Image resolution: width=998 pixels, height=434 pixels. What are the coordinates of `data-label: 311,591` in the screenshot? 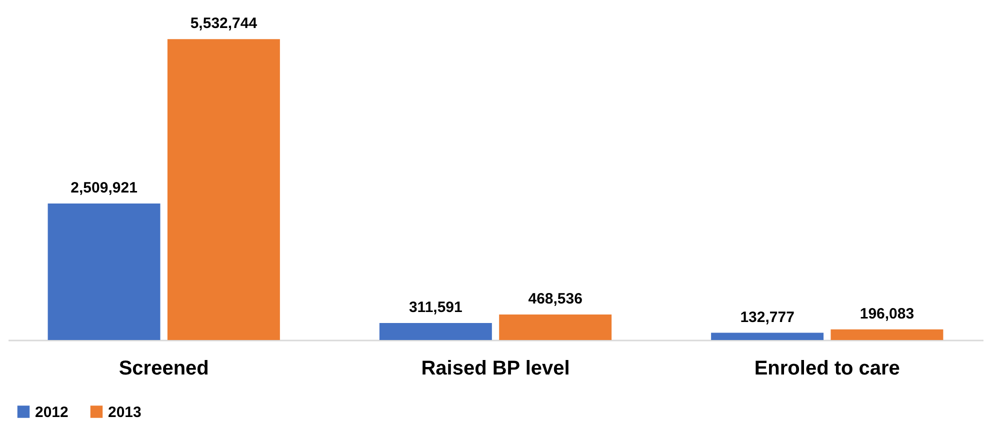 It's located at (435, 307).